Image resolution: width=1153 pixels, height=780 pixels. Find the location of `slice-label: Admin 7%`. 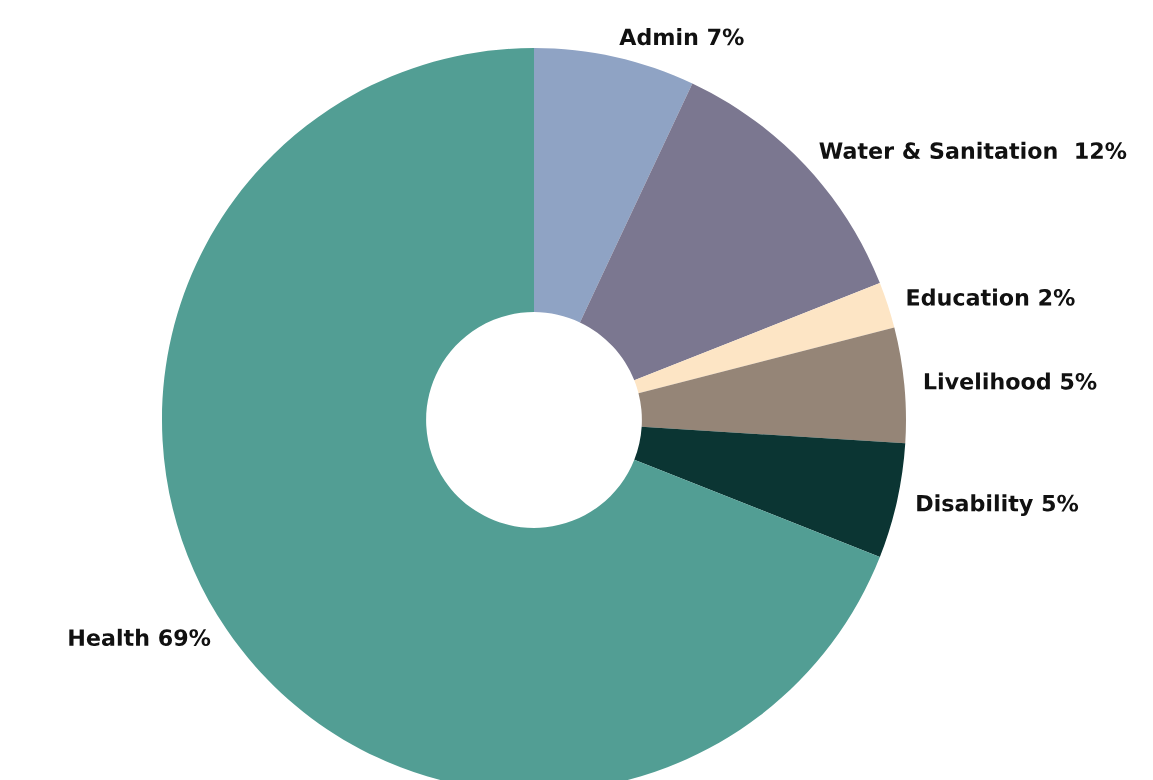

slice-label: Admin 7% is located at coordinates (681, 37).